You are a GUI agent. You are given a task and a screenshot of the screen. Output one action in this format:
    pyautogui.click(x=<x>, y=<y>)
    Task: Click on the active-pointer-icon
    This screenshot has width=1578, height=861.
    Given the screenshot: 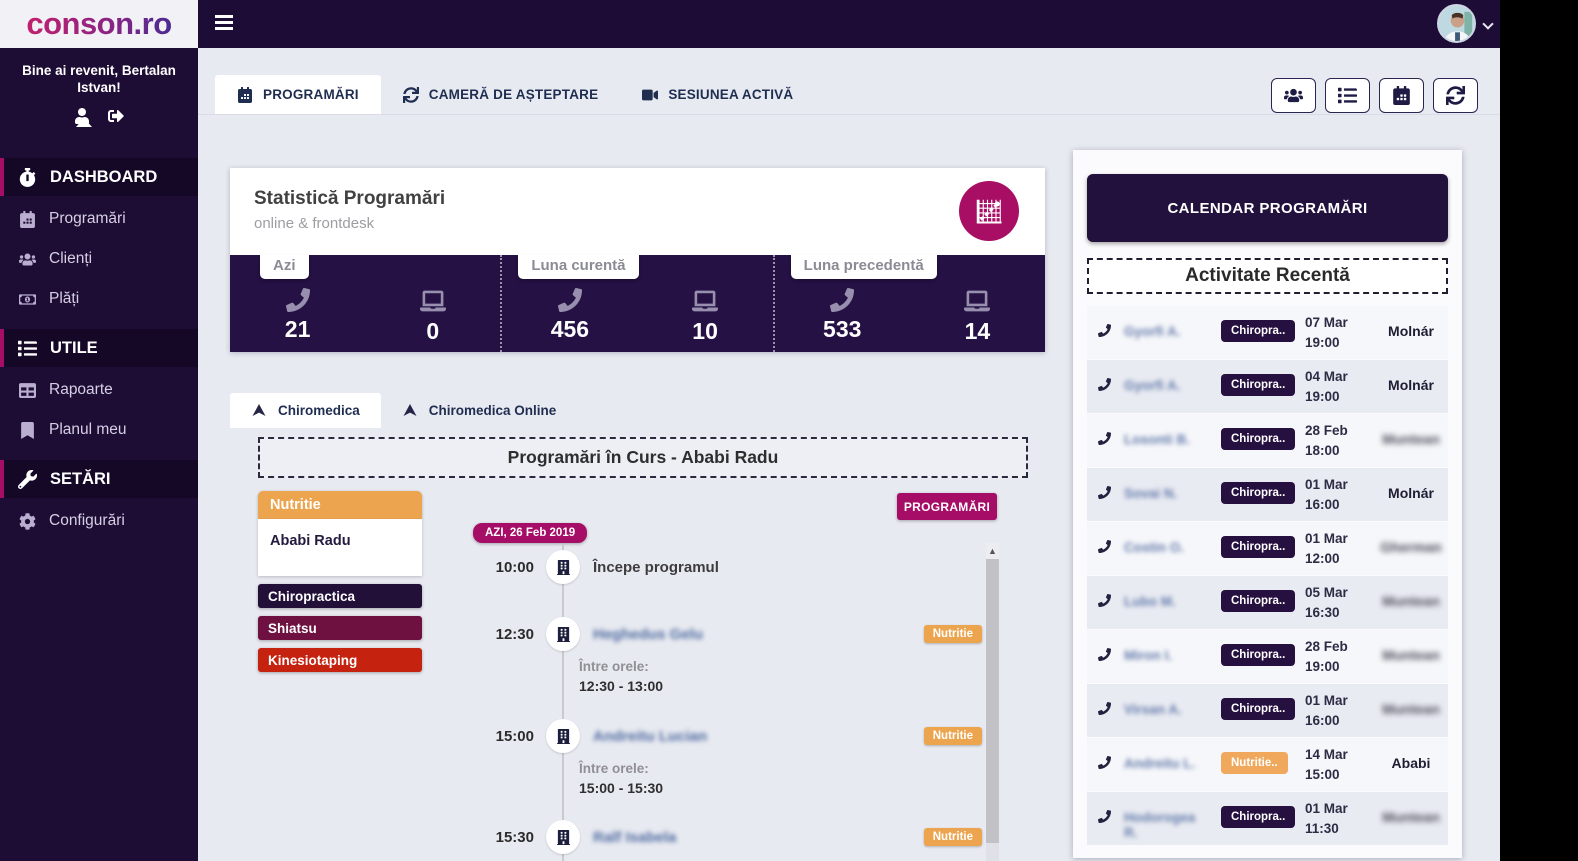 What is the action you would take?
    pyautogui.click(x=84, y=122)
    